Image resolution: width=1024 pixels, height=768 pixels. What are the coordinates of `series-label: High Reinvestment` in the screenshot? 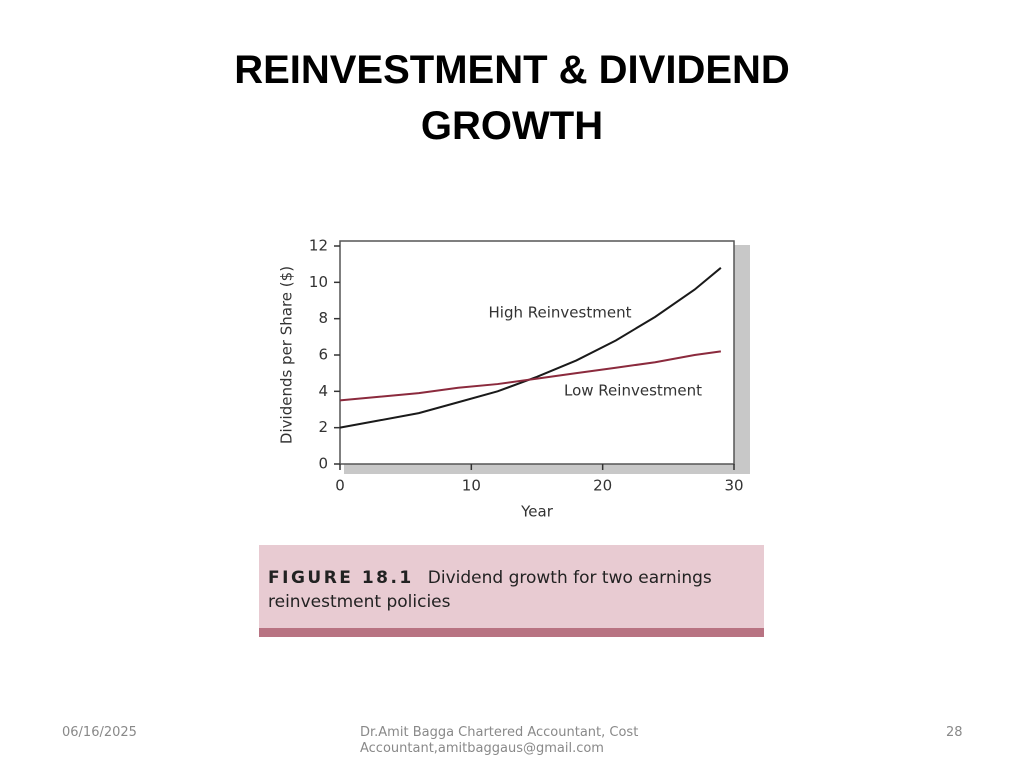 It's located at (560, 313).